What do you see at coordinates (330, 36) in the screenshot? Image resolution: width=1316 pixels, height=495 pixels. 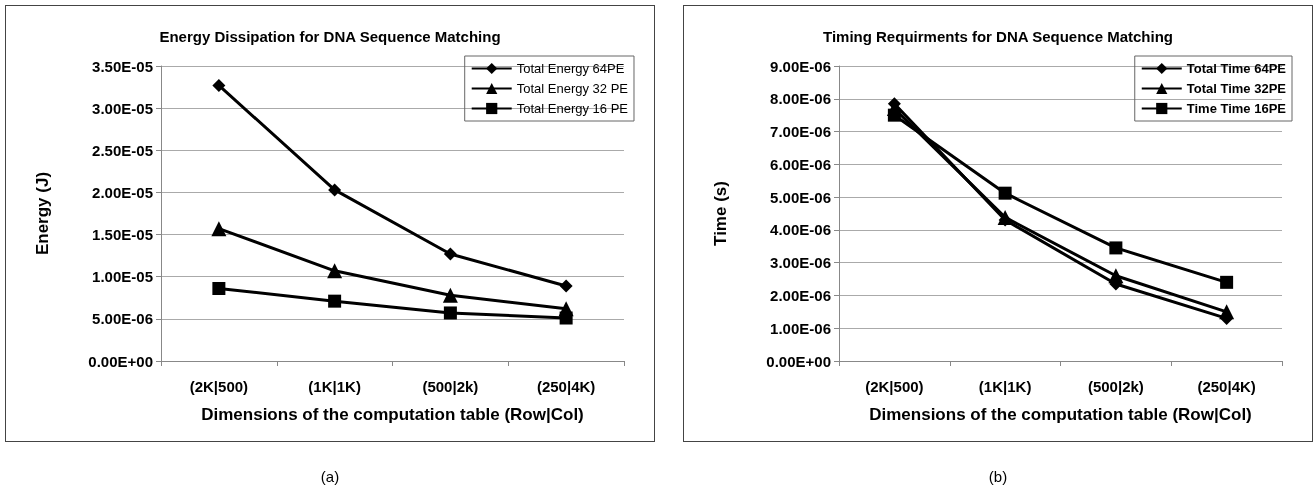 I see `chart-title: Energy Dissipation for DNA Sequence Matching` at bounding box center [330, 36].